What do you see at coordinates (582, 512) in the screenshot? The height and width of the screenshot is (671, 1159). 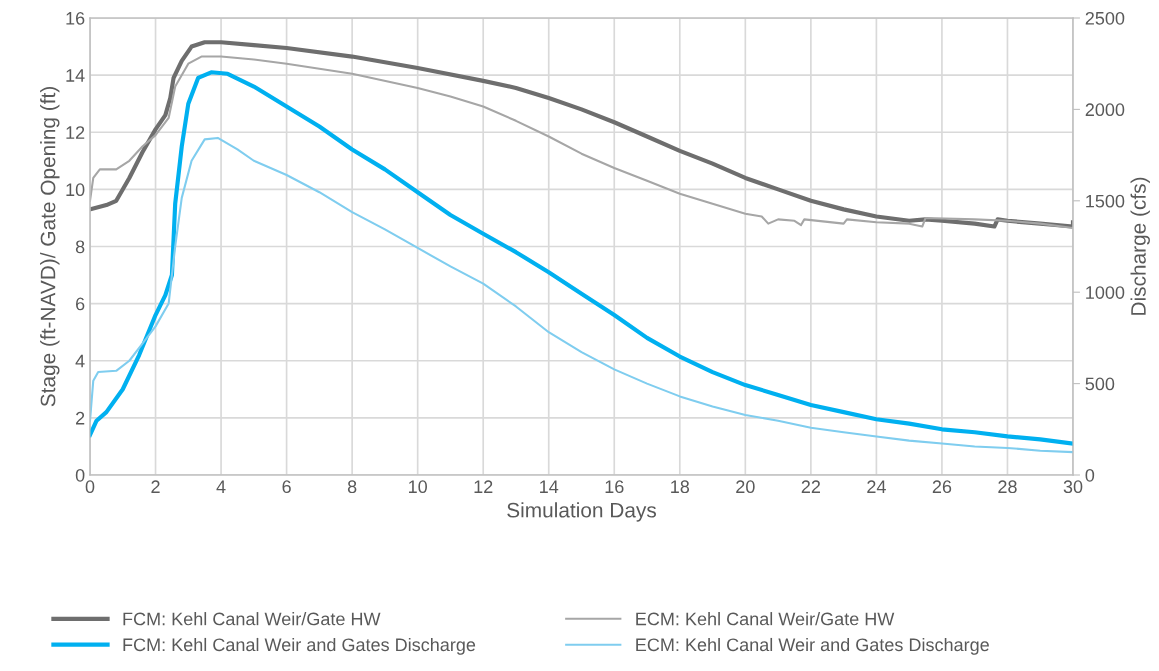 I see `x-axis-title: Simulation Days` at bounding box center [582, 512].